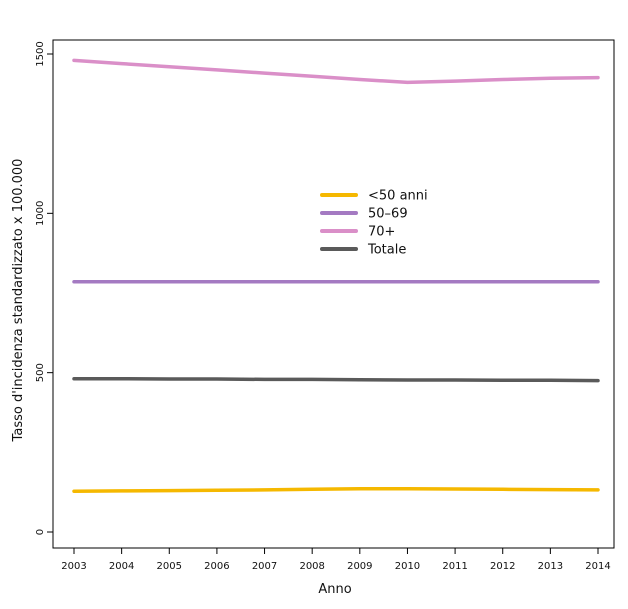  I want to click on x-tick-label: 2011, so click(454, 566).